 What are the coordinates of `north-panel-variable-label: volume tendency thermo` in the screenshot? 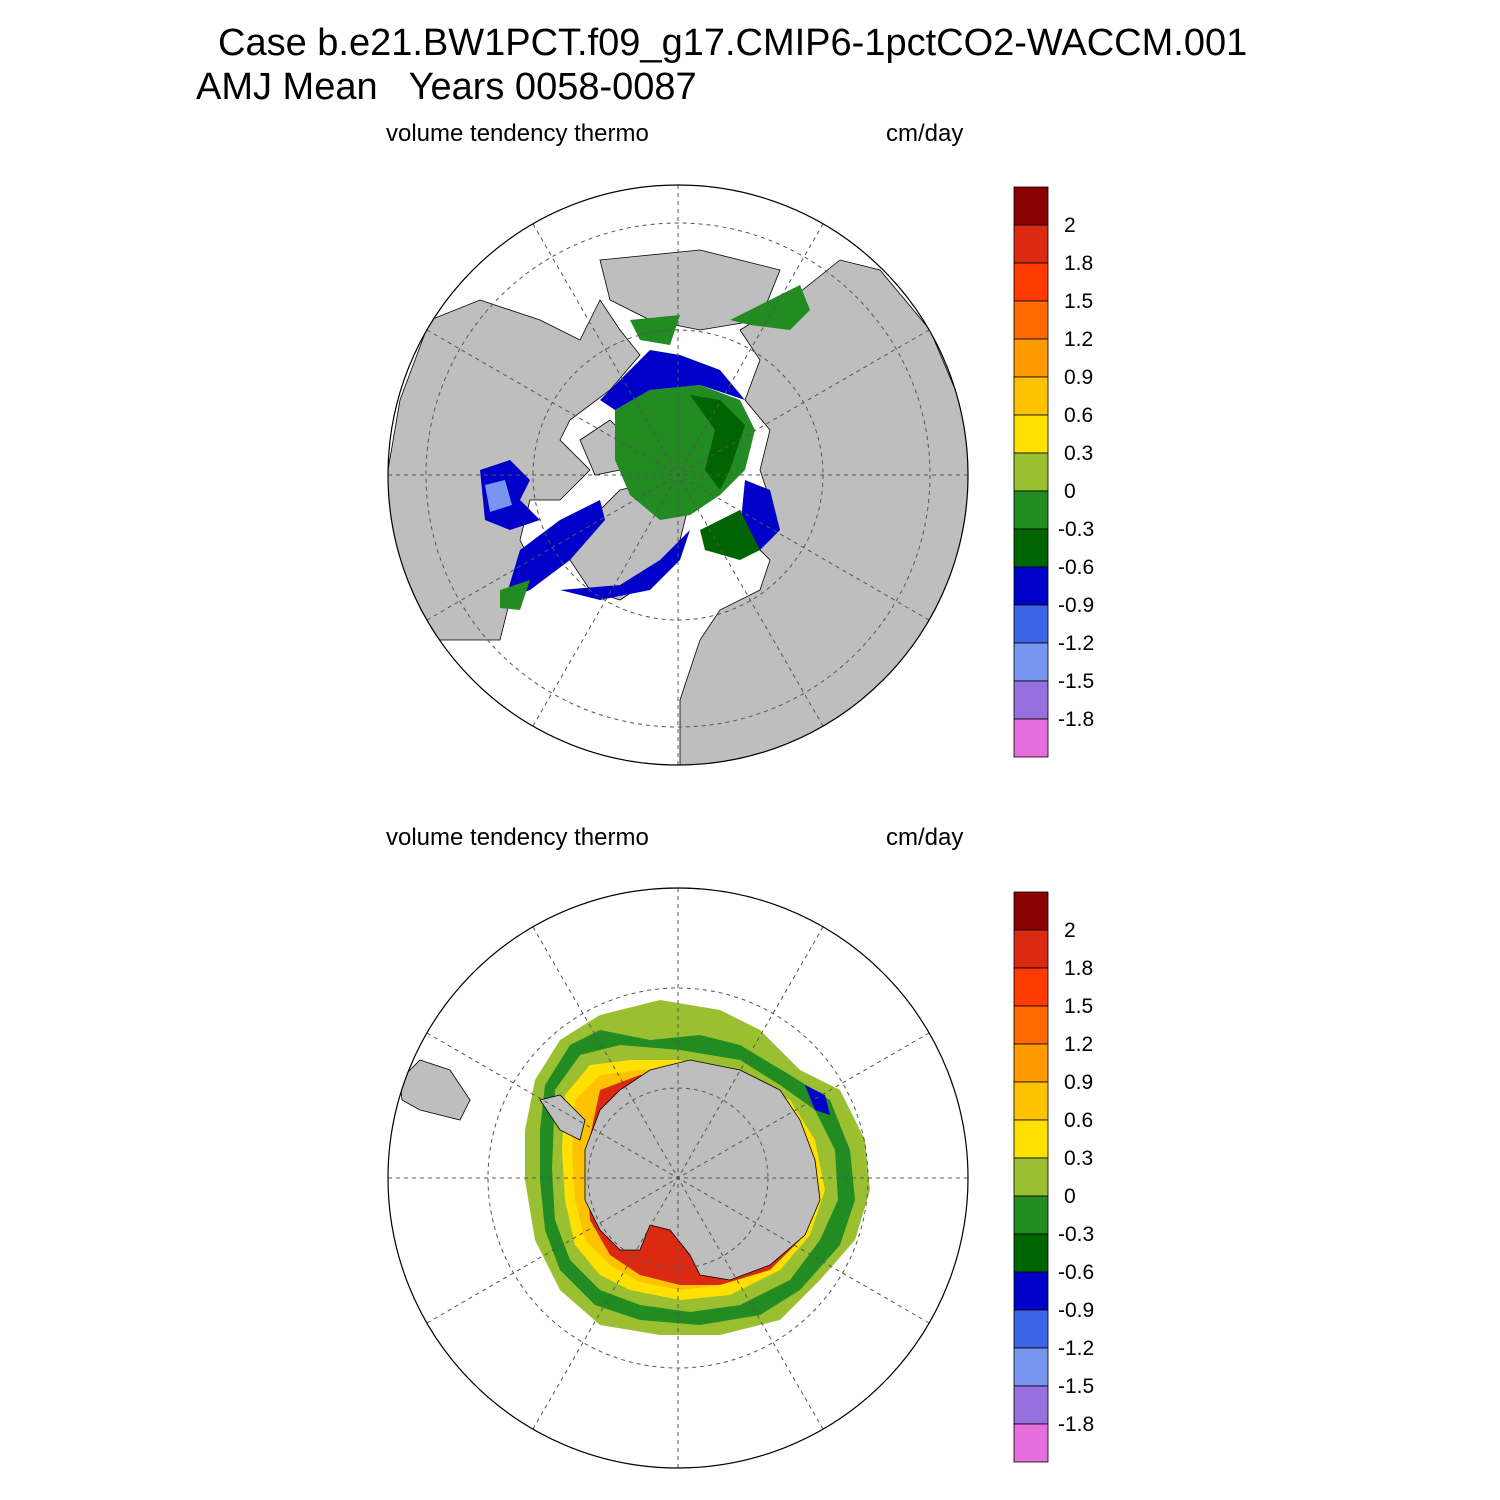 It's located at (517, 133).